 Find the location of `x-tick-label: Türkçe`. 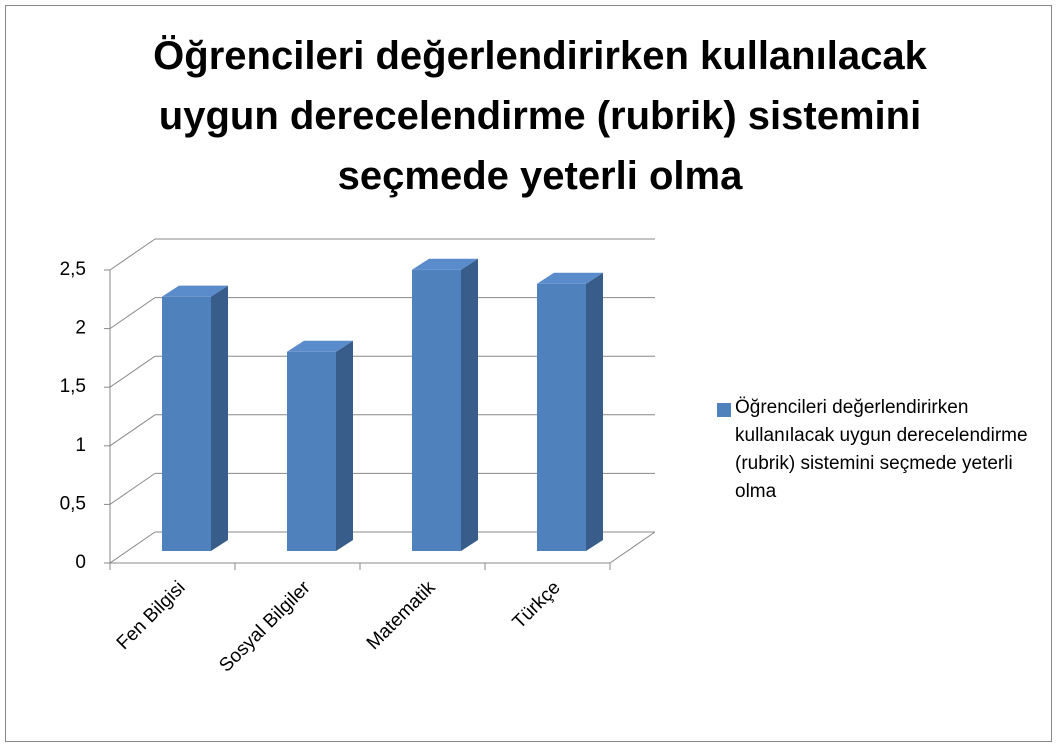

x-tick-label: Türkçe is located at coordinates (537, 605).